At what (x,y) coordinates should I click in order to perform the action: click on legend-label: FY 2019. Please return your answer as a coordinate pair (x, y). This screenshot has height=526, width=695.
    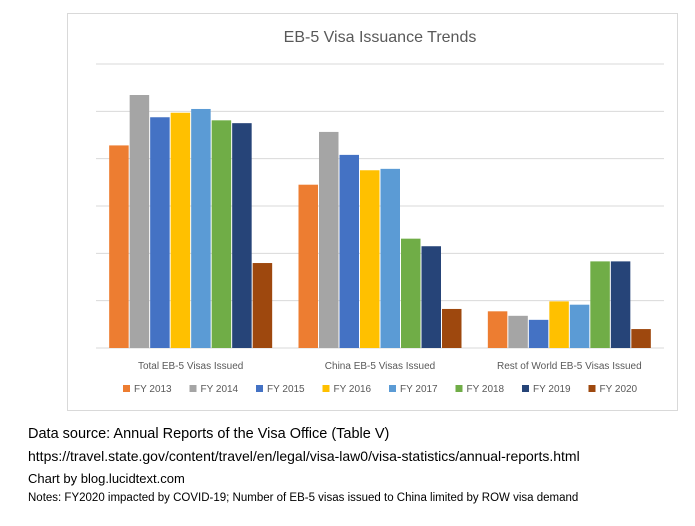
    Looking at the image, I should click on (552, 389).